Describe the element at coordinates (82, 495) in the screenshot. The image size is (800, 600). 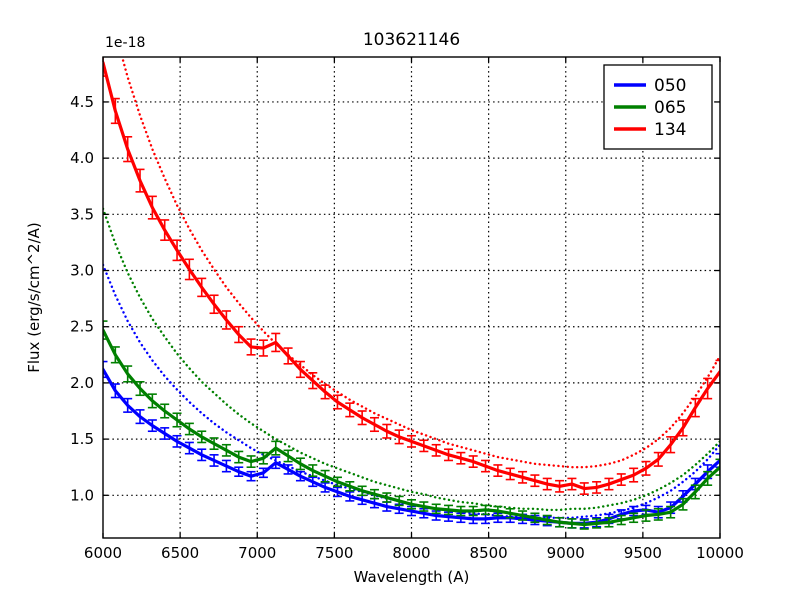
I see `y-tick-label: 1.0` at that location.